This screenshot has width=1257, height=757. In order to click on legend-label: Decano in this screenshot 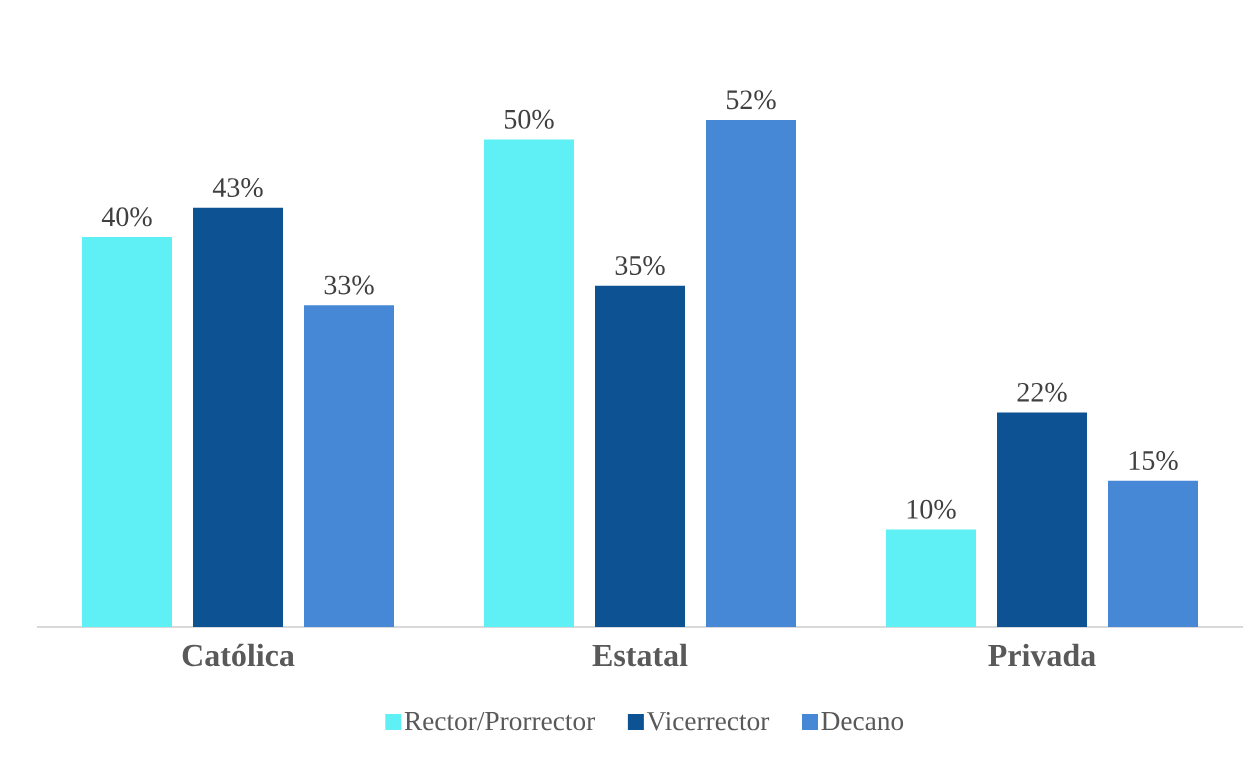, I will do `click(862, 721)`.